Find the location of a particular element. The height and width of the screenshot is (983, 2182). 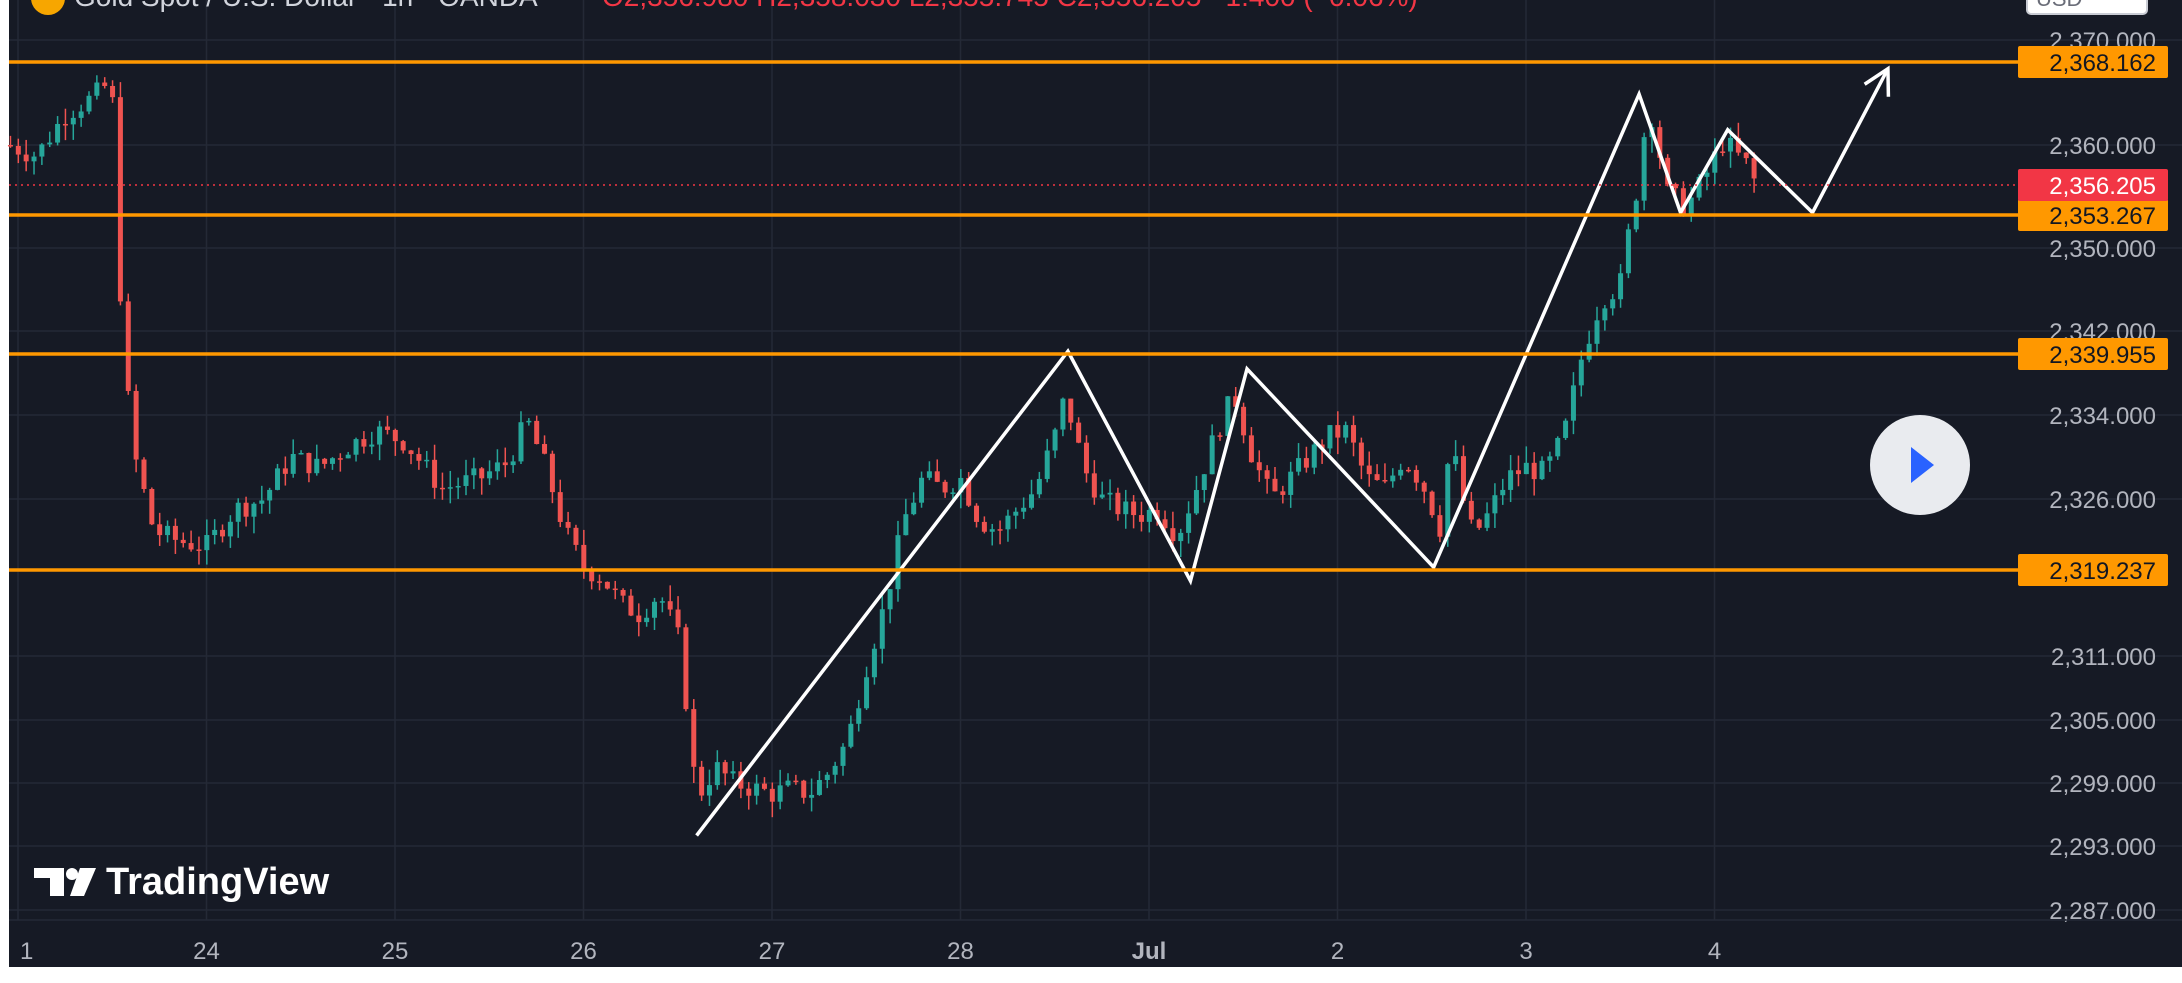

tradingview-logo-mark is located at coordinates (49, 882).